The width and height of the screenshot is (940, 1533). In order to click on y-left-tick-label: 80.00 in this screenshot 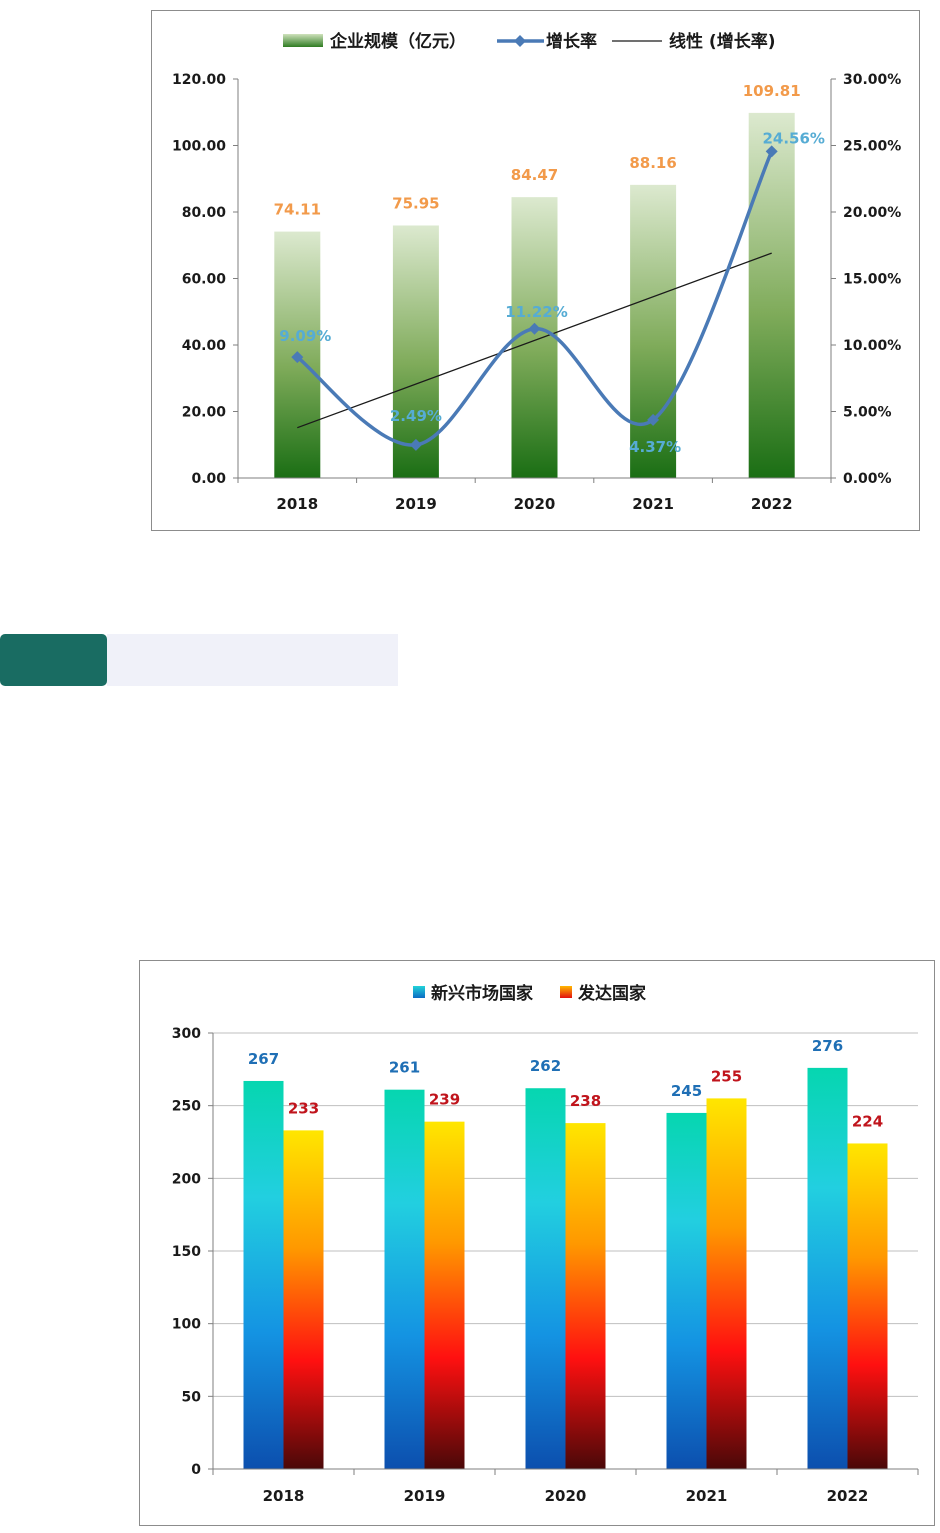, I will do `click(204, 213)`.